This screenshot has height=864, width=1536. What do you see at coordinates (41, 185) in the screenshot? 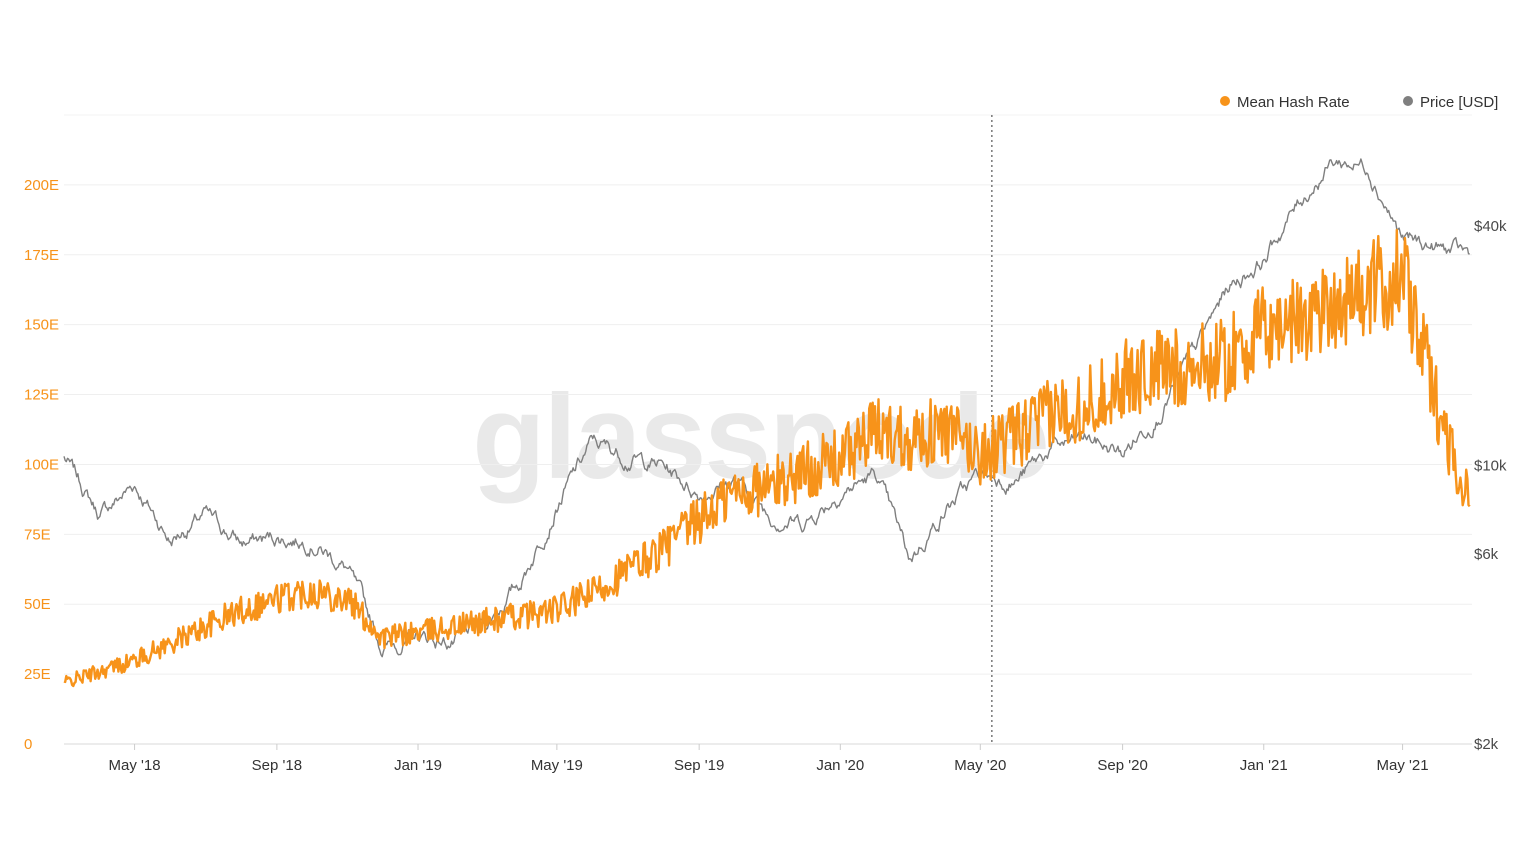
I see `left-tick-label: 200E` at bounding box center [41, 185].